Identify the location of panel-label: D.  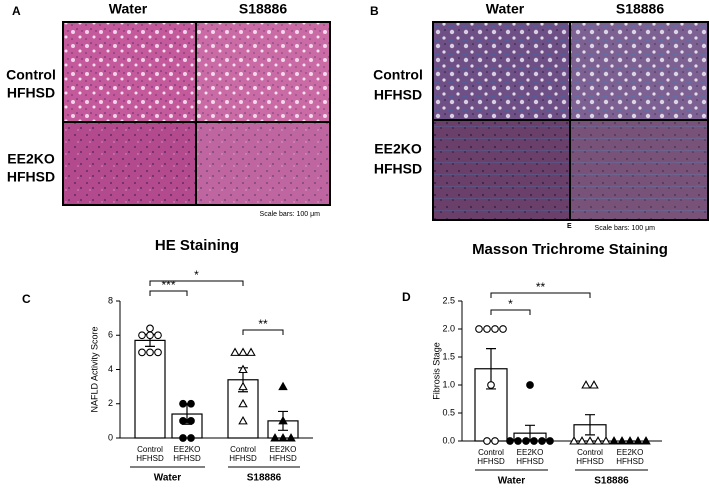
(406, 297).